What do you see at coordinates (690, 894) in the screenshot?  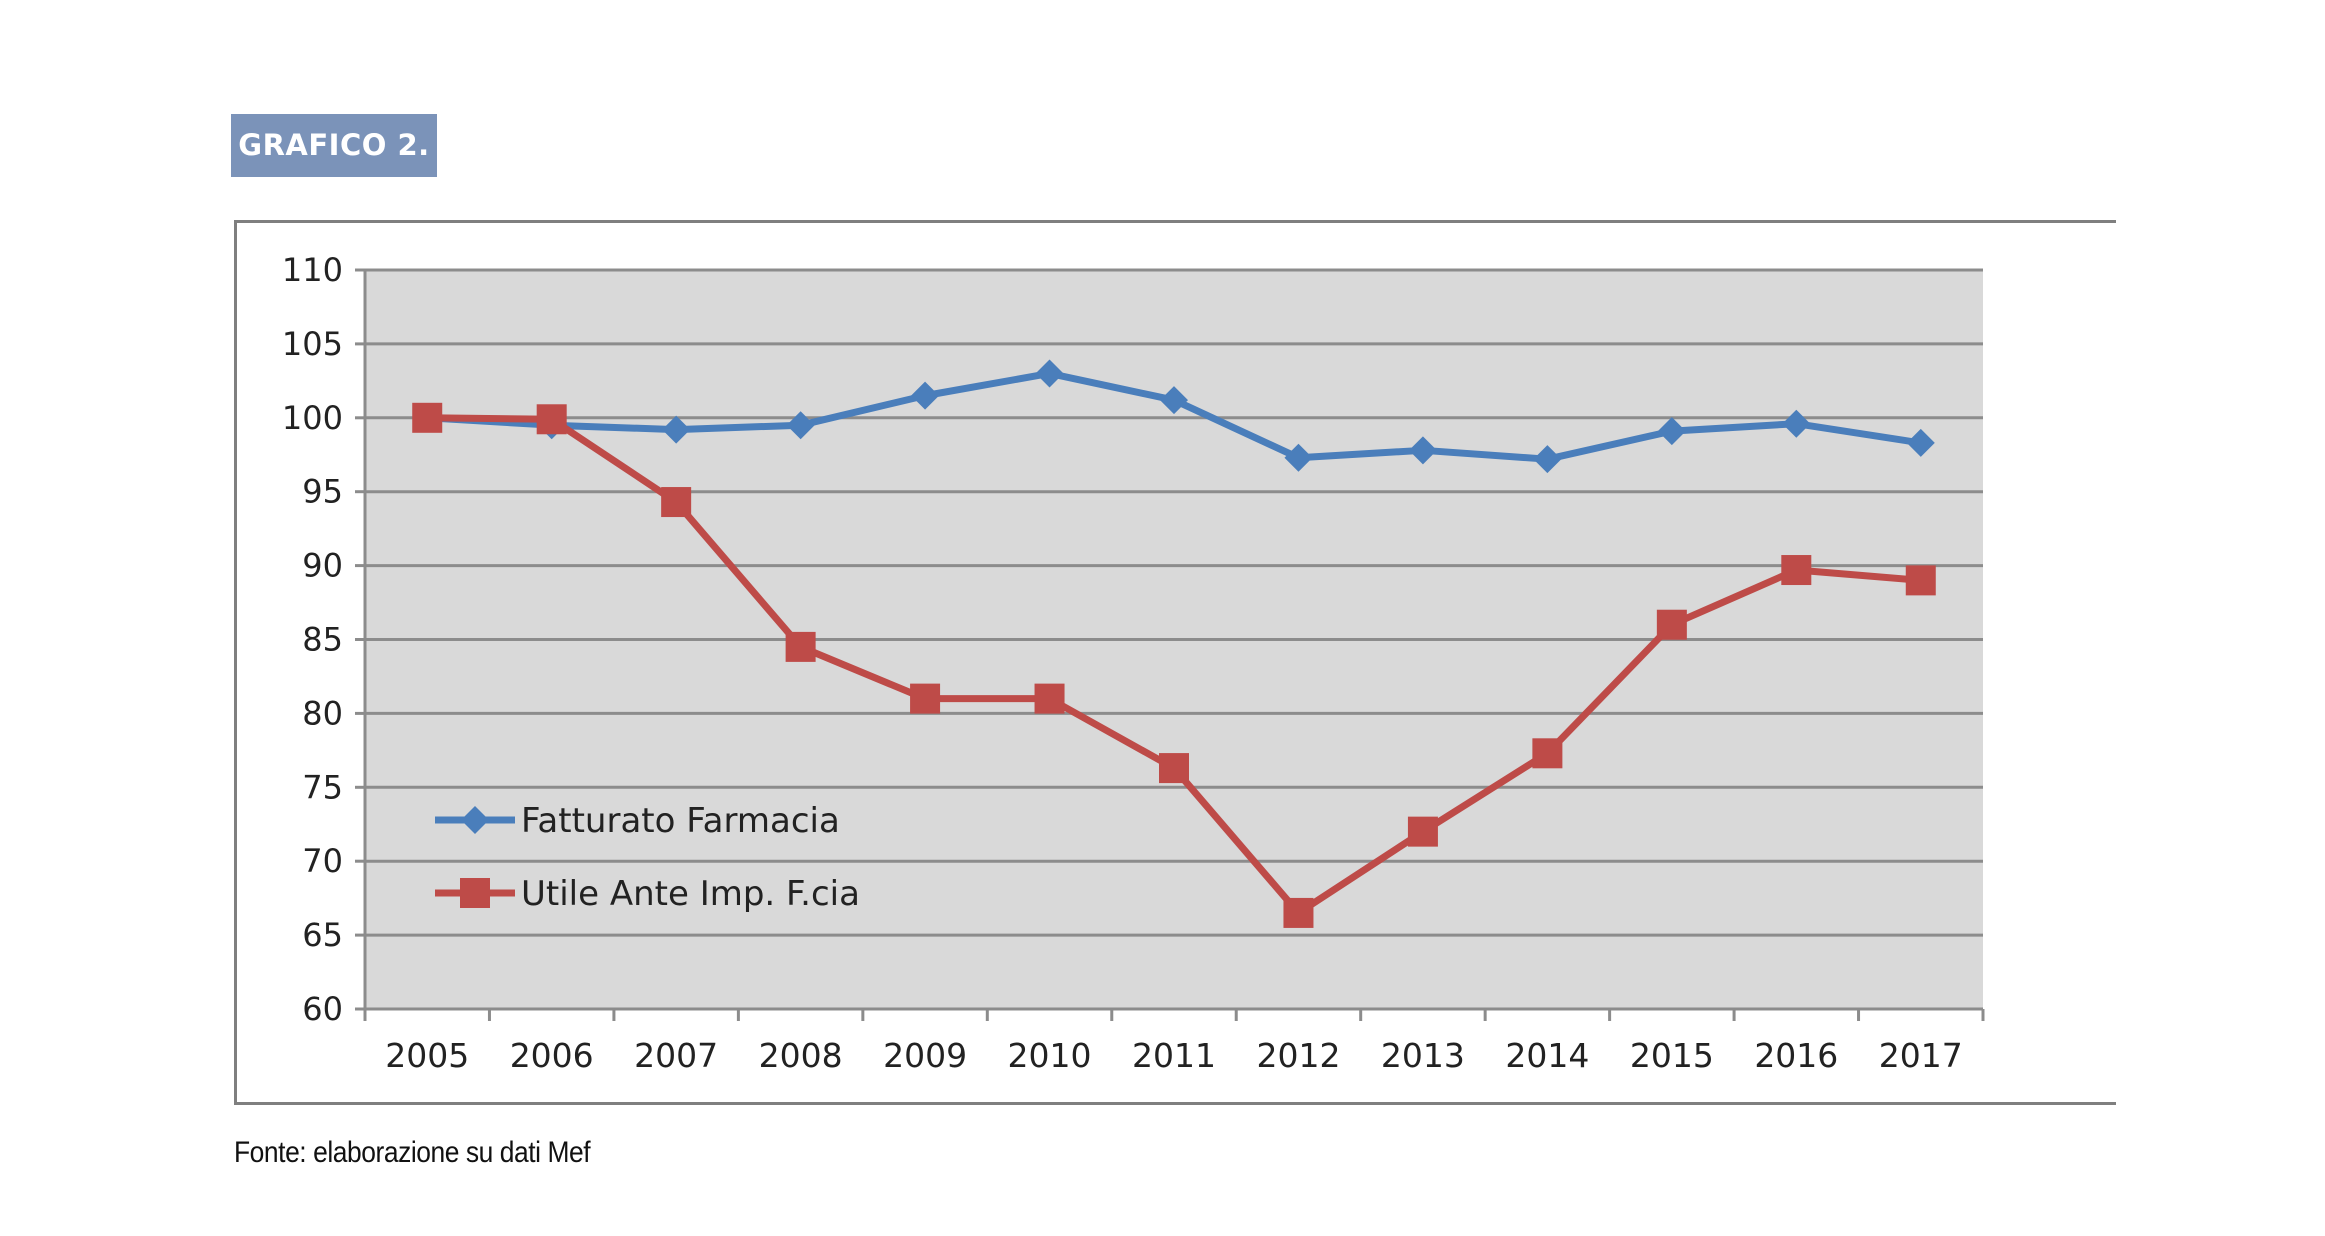 I see `legend-label: Utile Ante Imp. F.cia` at bounding box center [690, 894].